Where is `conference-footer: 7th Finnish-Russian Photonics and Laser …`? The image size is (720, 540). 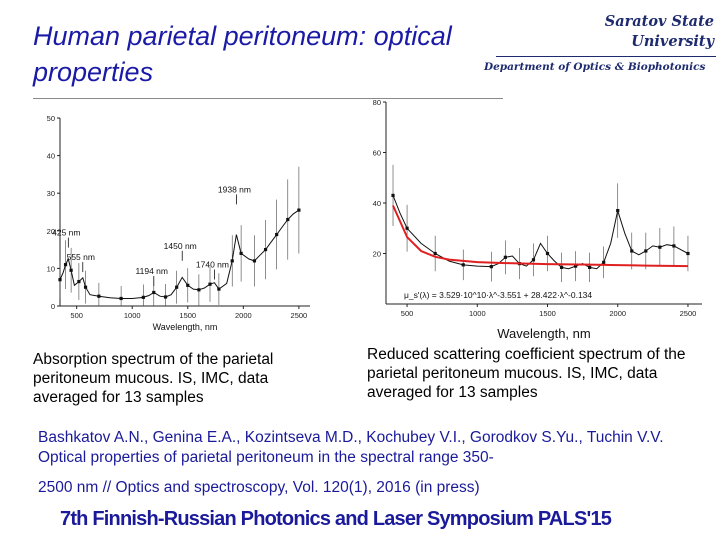
conference-footer: 7th Finnish-Russian Photonics and Laser … is located at coordinates (336, 519).